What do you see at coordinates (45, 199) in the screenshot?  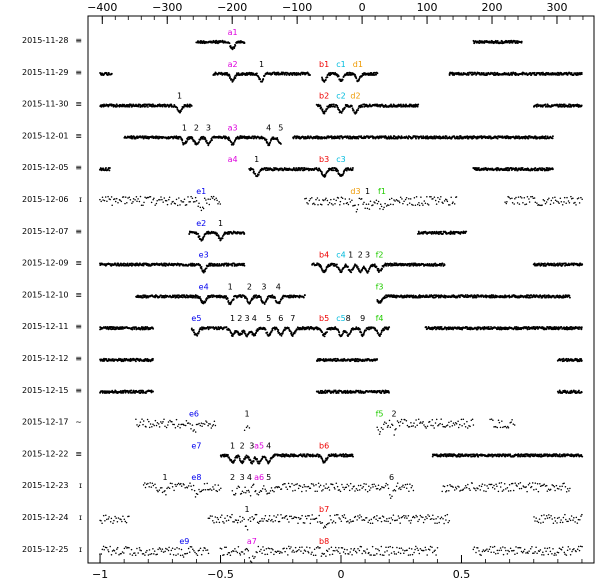 I see `row-date-label: 2015-12-06` at bounding box center [45, 199].